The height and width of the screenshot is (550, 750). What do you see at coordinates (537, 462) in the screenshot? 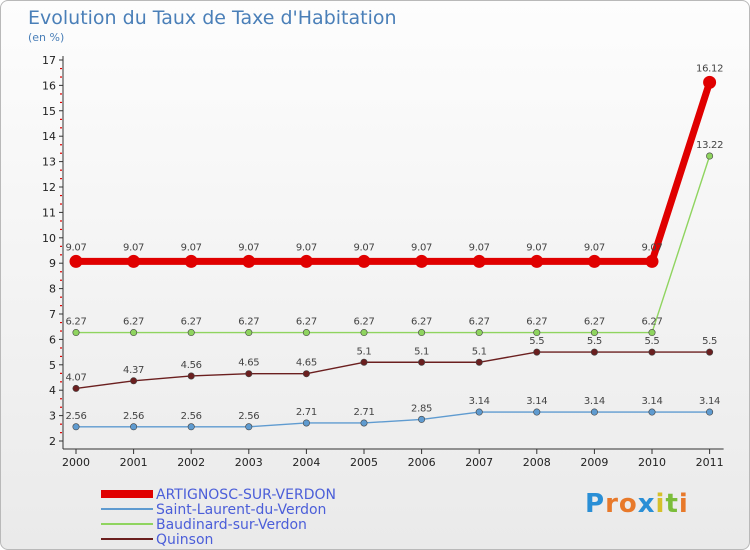
I see `x-tick-label: 2008` at bounding box center [537, 462].